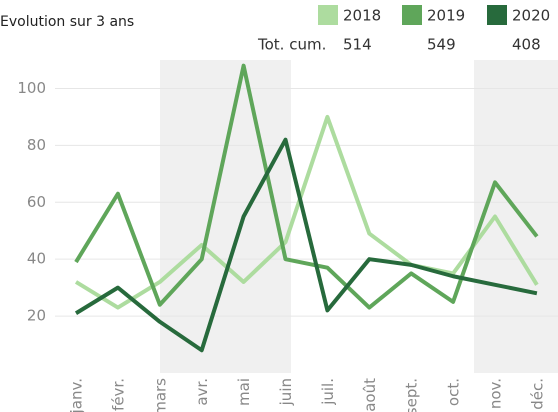 The image size is (558, 412). What do you see at coordinates (36, 316) in the screenshot?
I see `y-tick-label: 20` at bounding box center [36, 316].